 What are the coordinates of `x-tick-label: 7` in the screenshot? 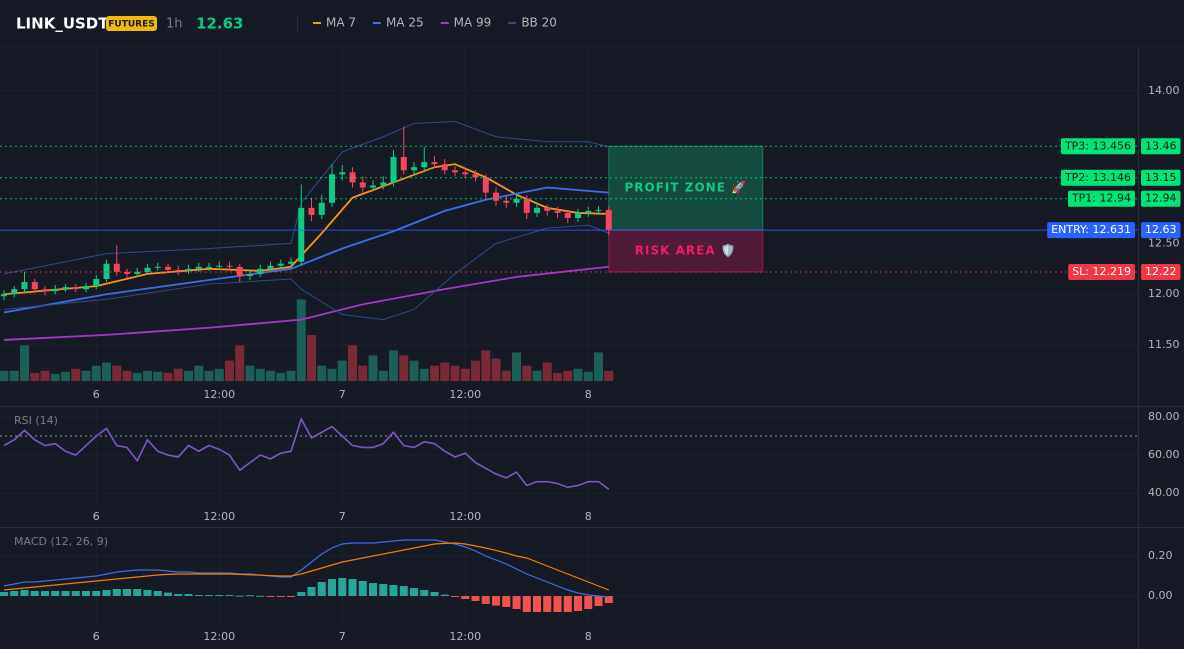 It's located at (342, 636).